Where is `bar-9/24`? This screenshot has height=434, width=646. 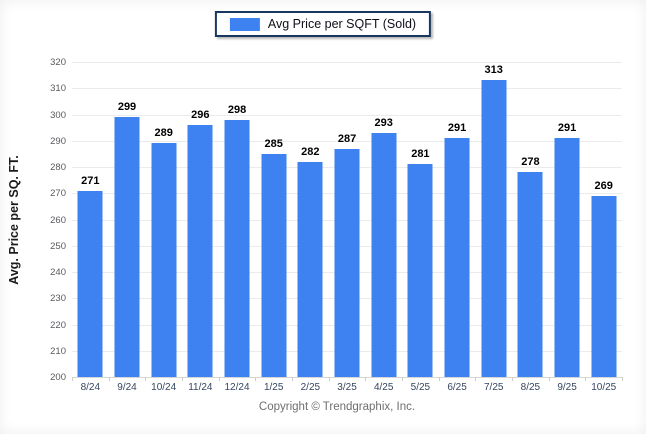 bar-9/24 is located at coordinates (127, 247).